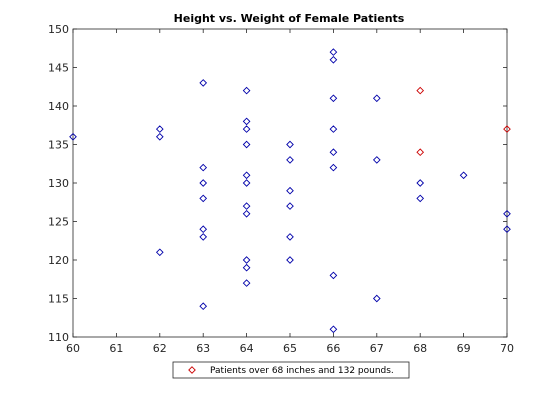 The image size is (560, 420). I want to click on chart-title: Height vs. Weight of Female Patients, so click(289, 18).